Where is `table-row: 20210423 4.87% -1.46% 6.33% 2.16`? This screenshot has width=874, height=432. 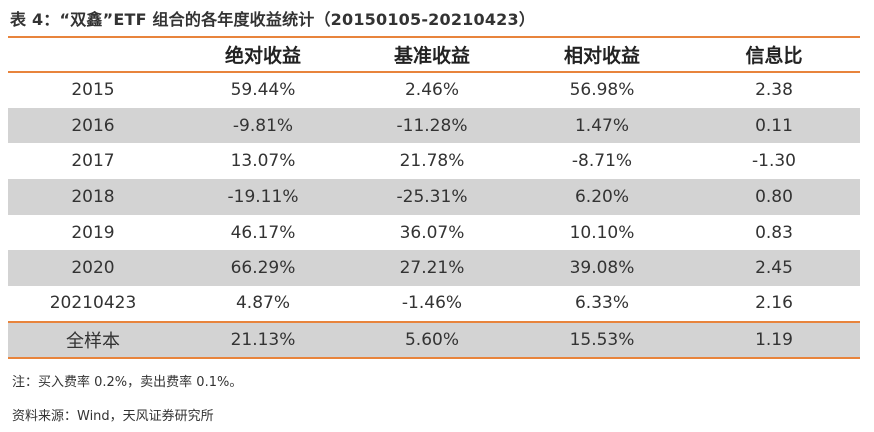
table-row: 20210423 4.87% -1.46% 6.33% 2.16 is located at coordinates (434, 304).